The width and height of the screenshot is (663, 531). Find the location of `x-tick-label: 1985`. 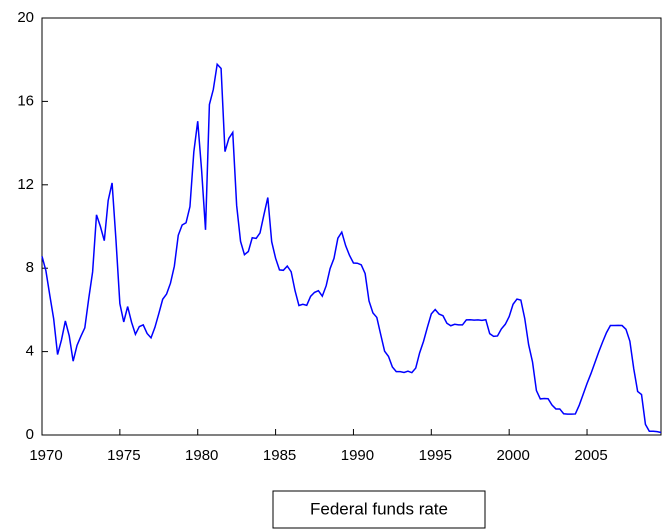

x-tick-label: 1985 is located at coordinates (279, 455).